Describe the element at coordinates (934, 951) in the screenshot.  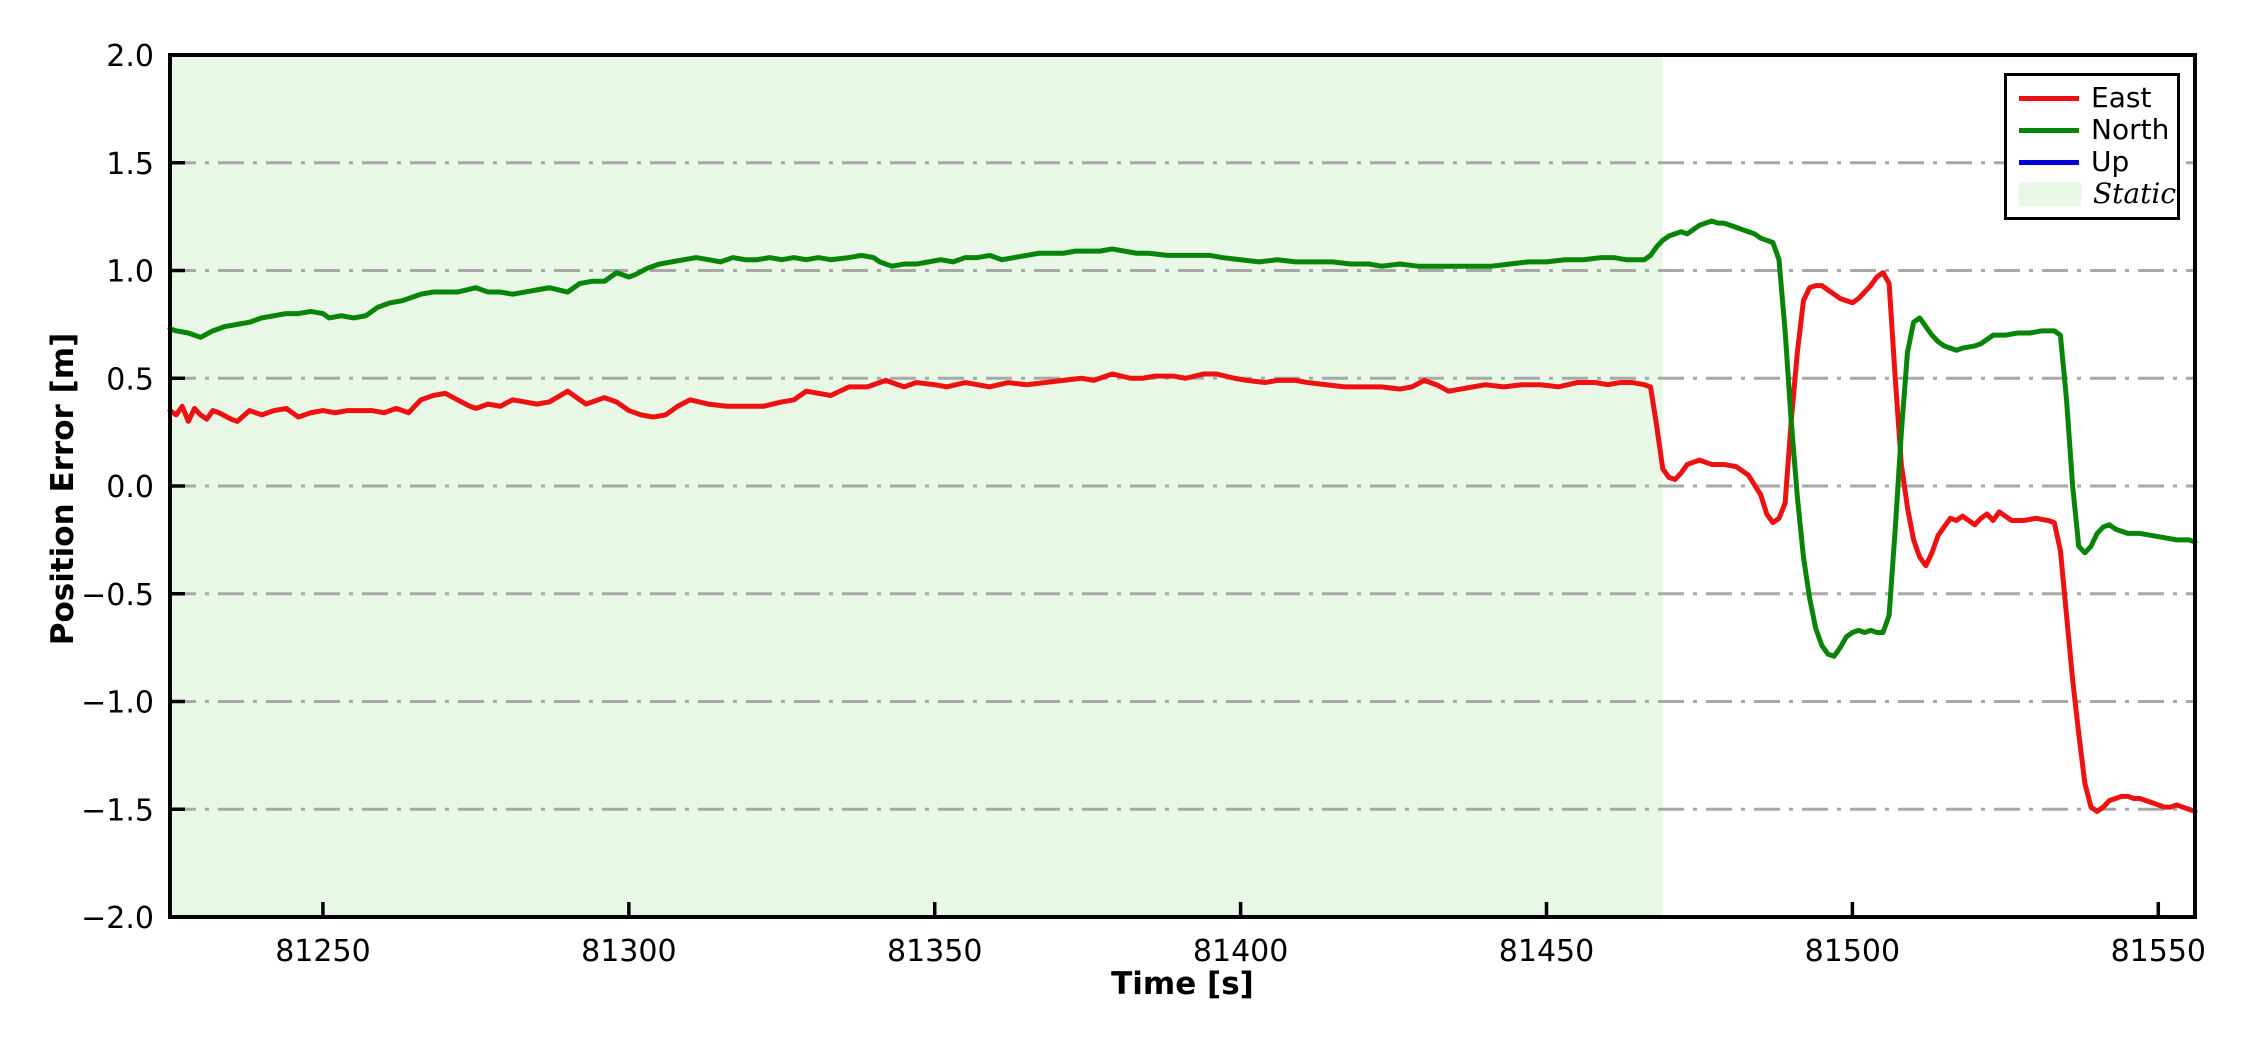
I see `x-tick-label: 81350` at that location.